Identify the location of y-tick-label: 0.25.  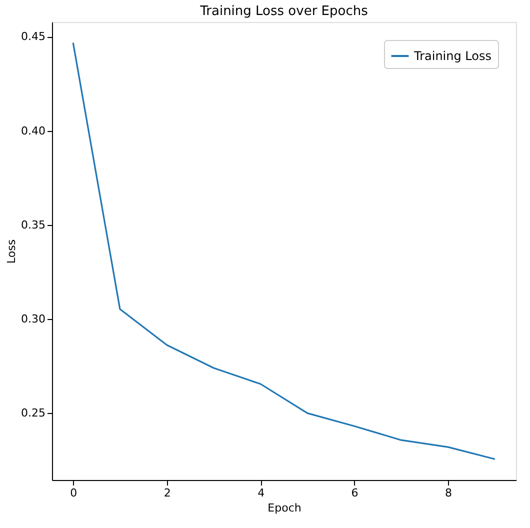
(33, 413).